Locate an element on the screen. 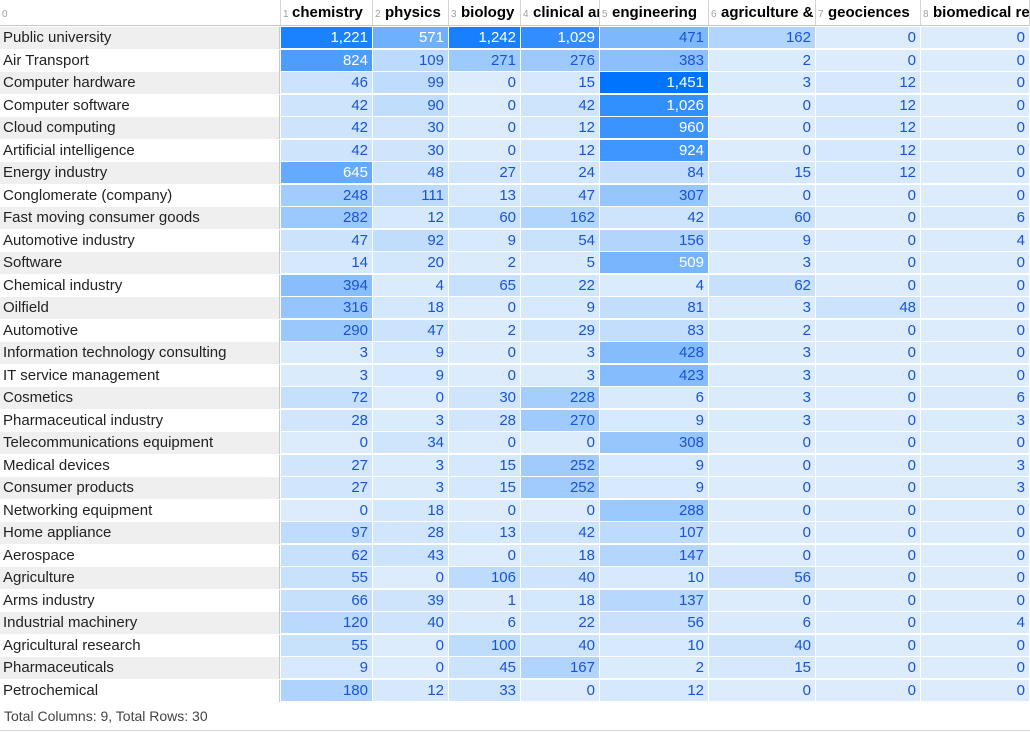  row-label: Computer hardware is located at coordinates (140, 83).